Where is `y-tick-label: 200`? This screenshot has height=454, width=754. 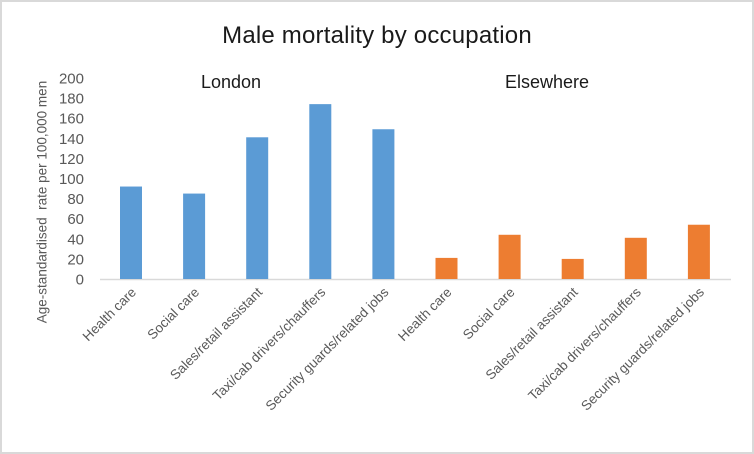 y-tick-label: 200 is located at coordinates (71, 79).